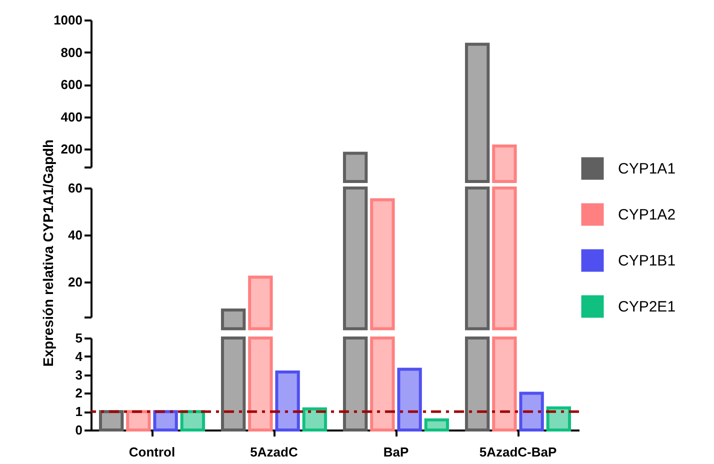 The height and width of the screenshot is (464, 714). I want to click on y-tick-label: 2, so click(78, 393).